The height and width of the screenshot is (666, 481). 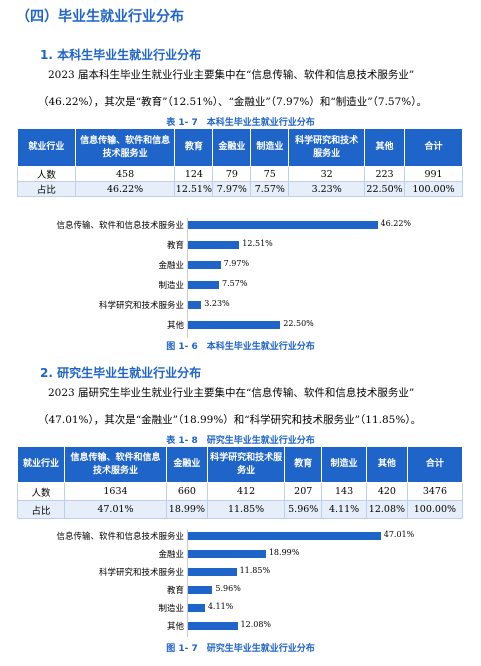 What do you see at coordinates (387, 464) in the screenshot?
I see `table-header-cell: 其他` at bounding box center [387, 464].